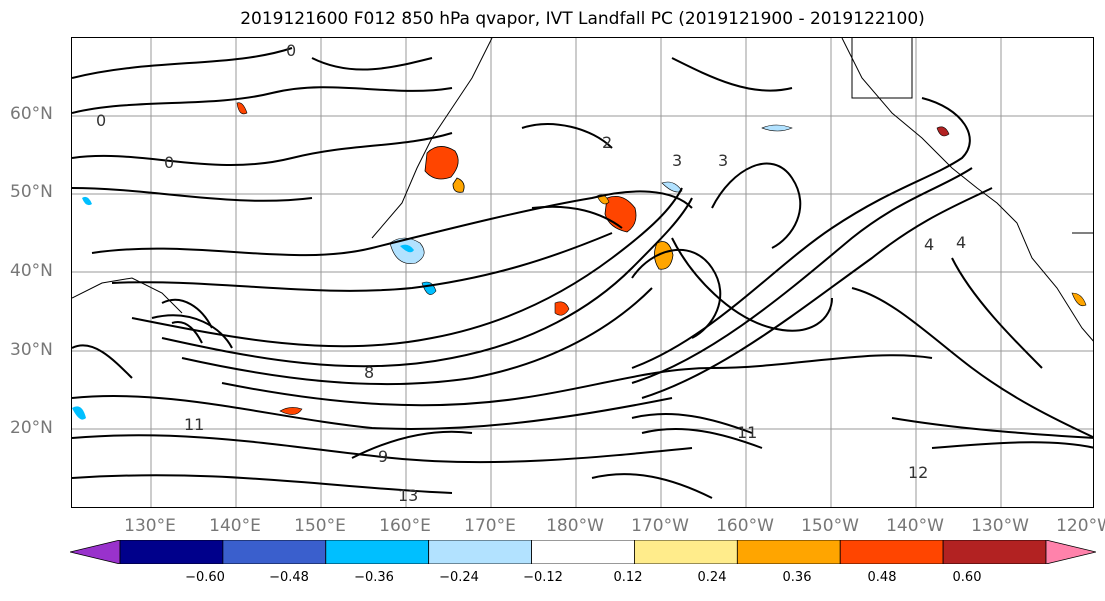  I want to click on colorbar-tick: 0.12, so click(628, 577).